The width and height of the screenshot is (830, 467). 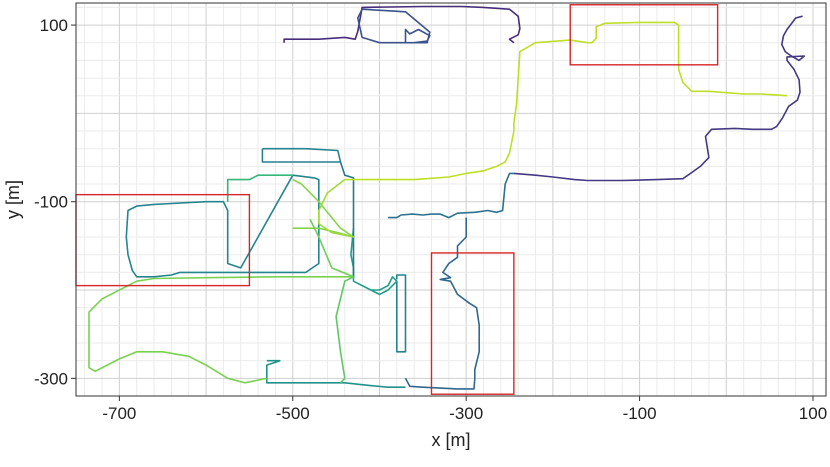 What do you see at coordinates (119, 413) in the screenshot?
I see `x-tick-label: -700` at bounding box center [119, 413].